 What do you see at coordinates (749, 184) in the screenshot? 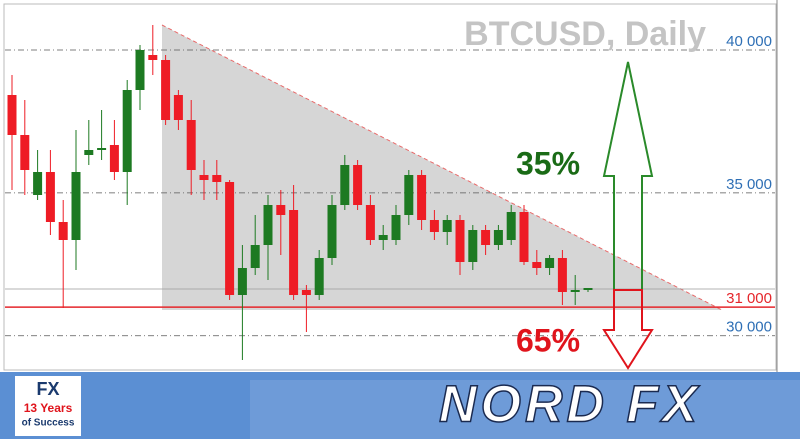
I see `y-tick-label: 35 000` at bounding box center [749, 184].